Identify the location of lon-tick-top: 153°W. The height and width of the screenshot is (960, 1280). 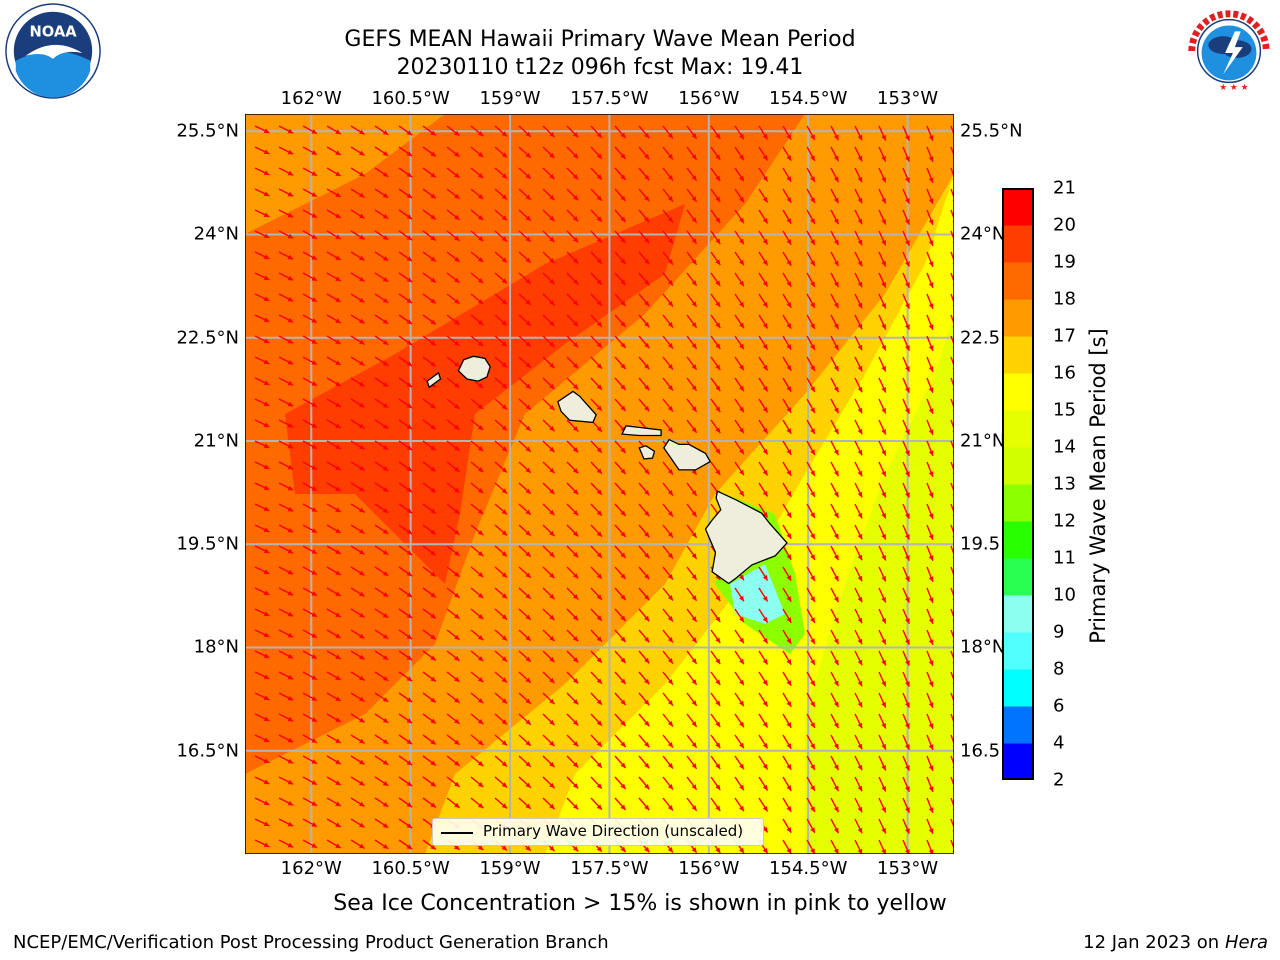
(908, 98).